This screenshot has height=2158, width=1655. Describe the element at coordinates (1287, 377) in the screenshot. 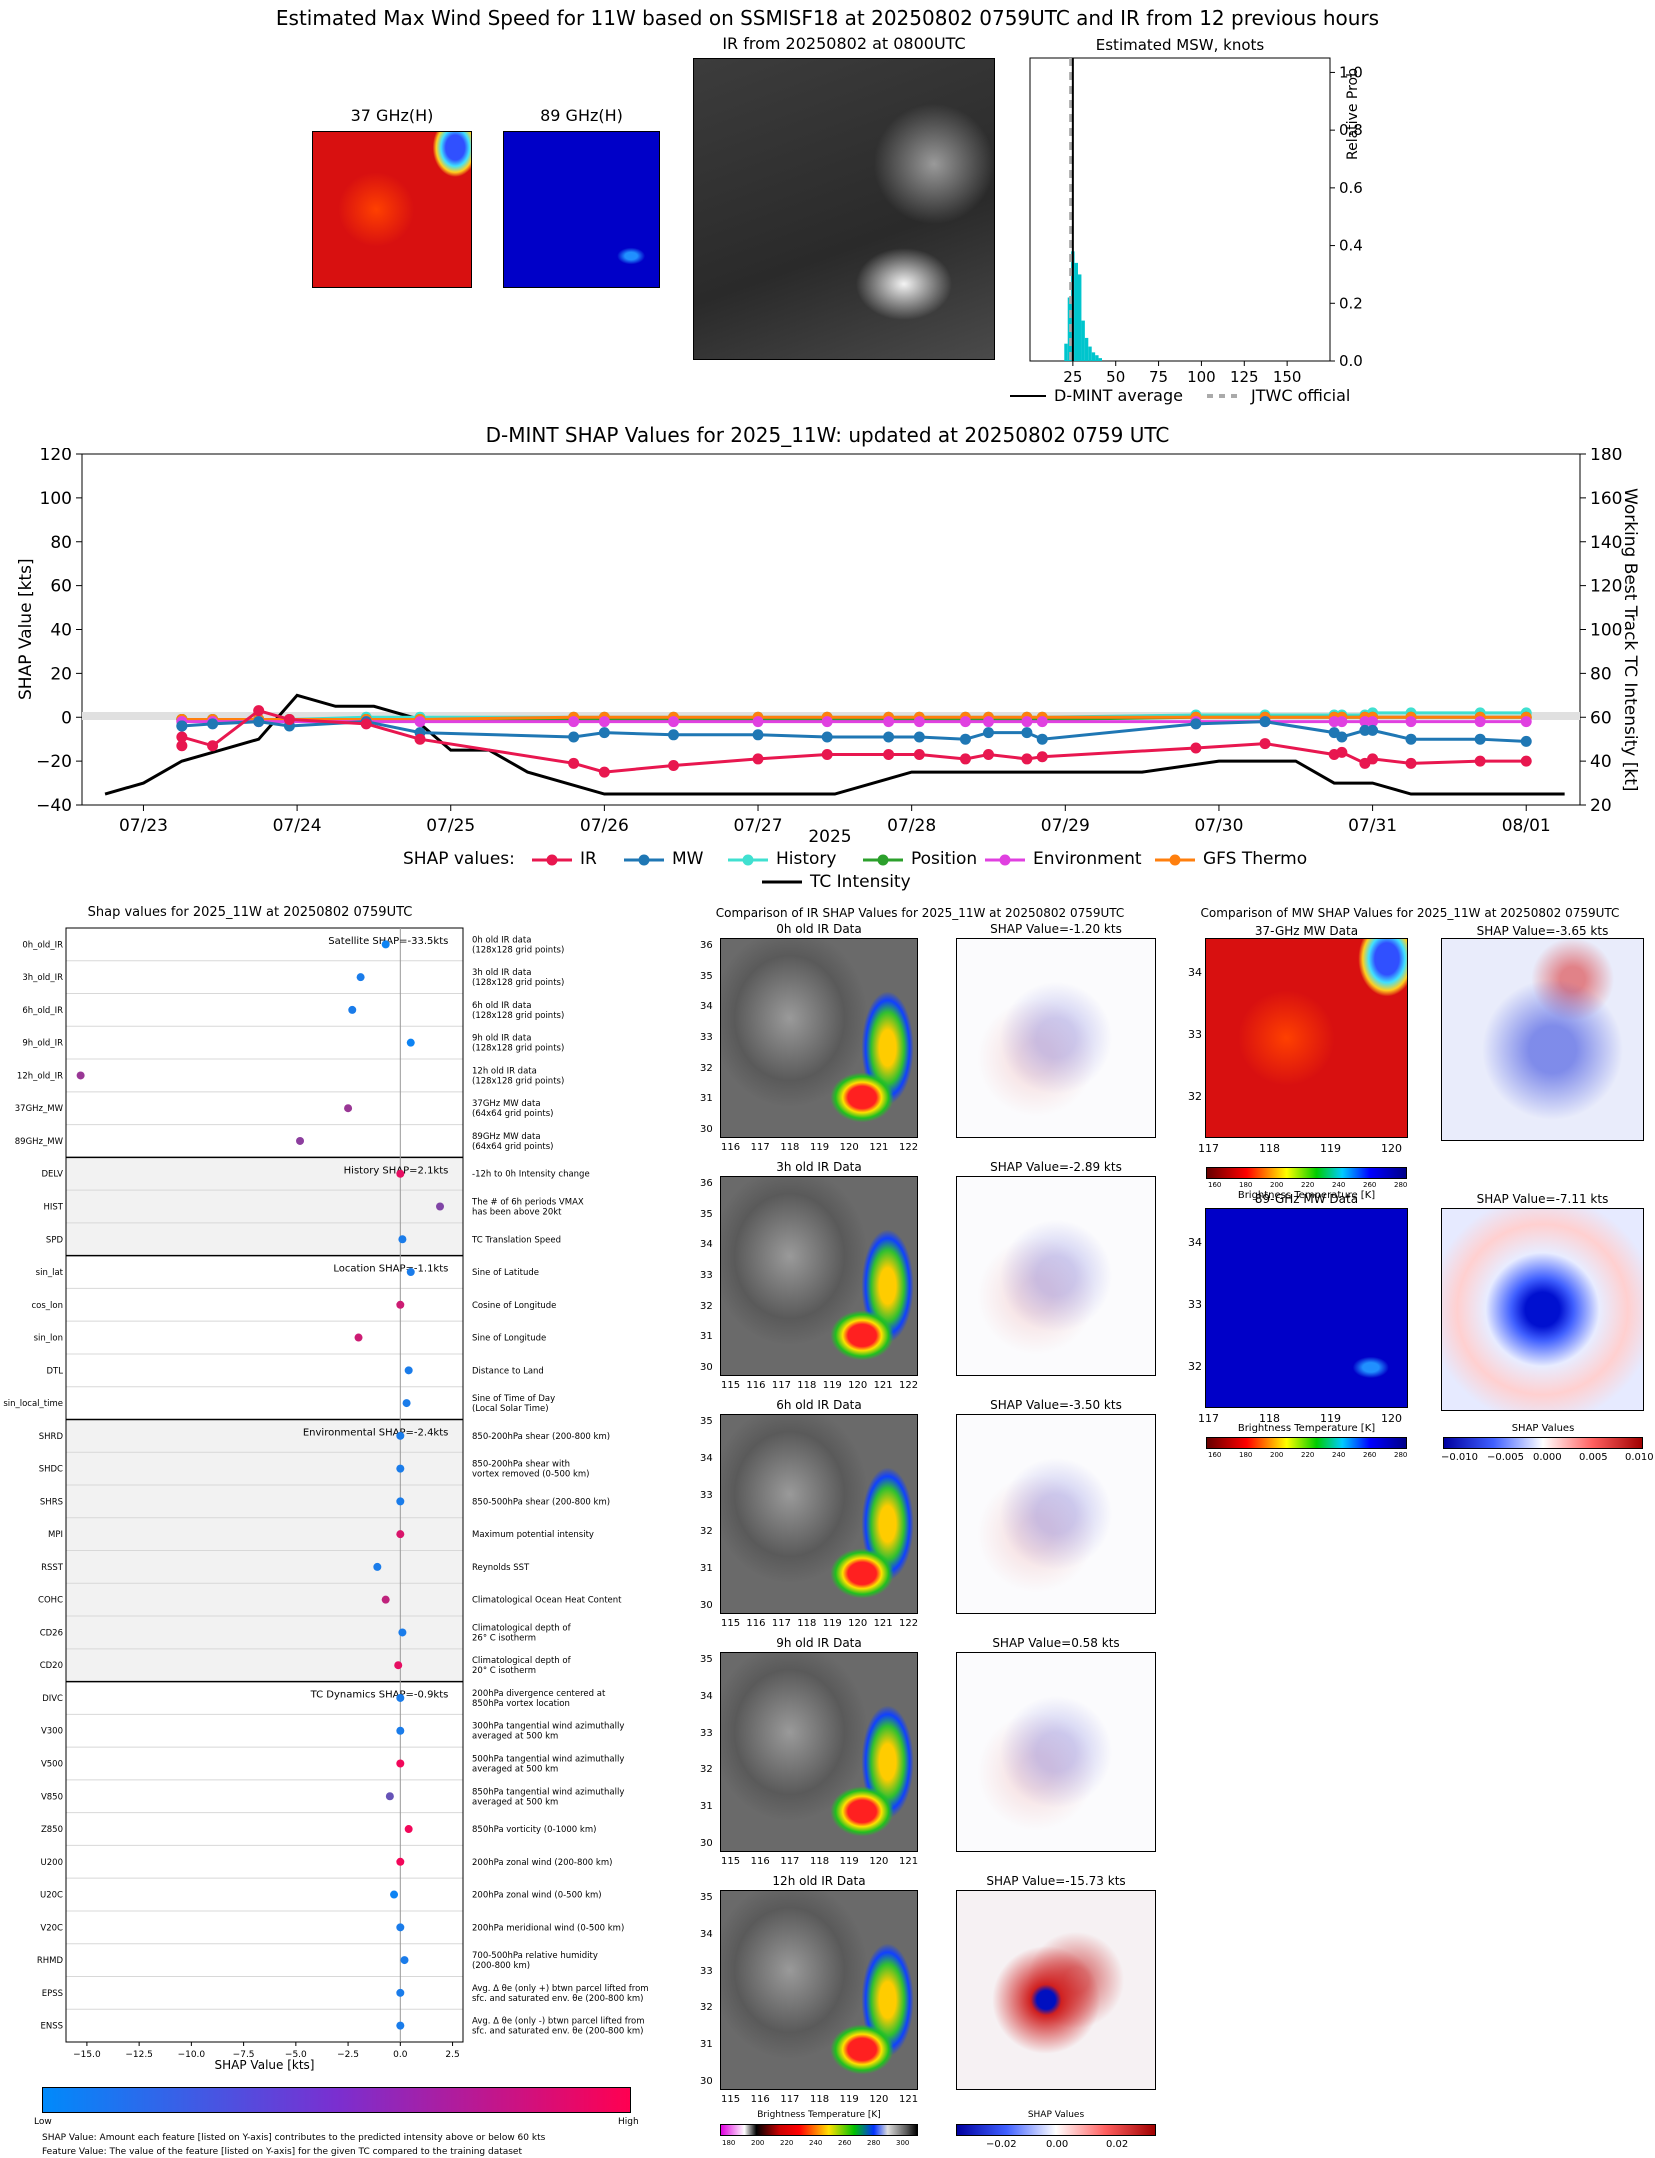

I see `hist-xtick-label: 150` at that location.